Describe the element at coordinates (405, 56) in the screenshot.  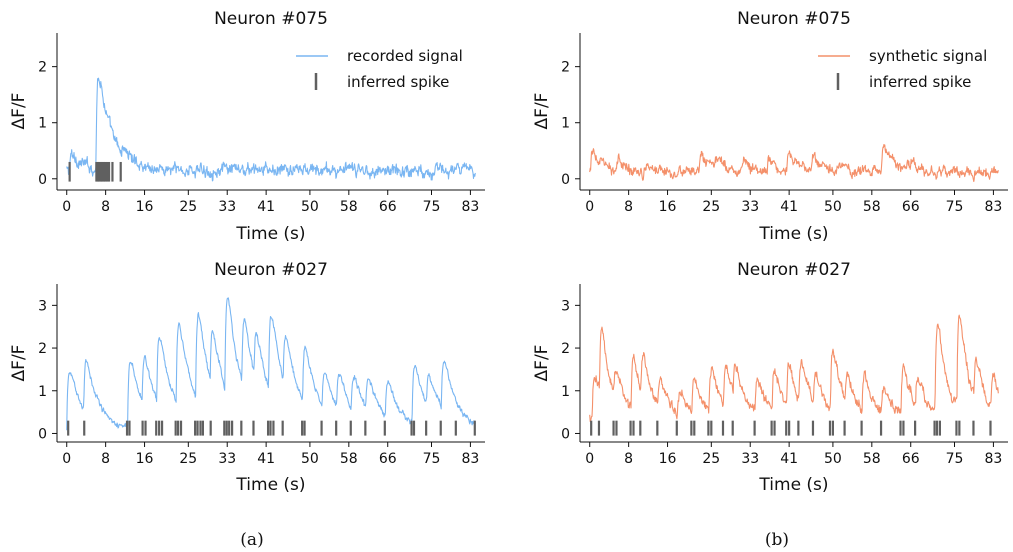
I see `legend-label-signal: recorded signal` at that location.